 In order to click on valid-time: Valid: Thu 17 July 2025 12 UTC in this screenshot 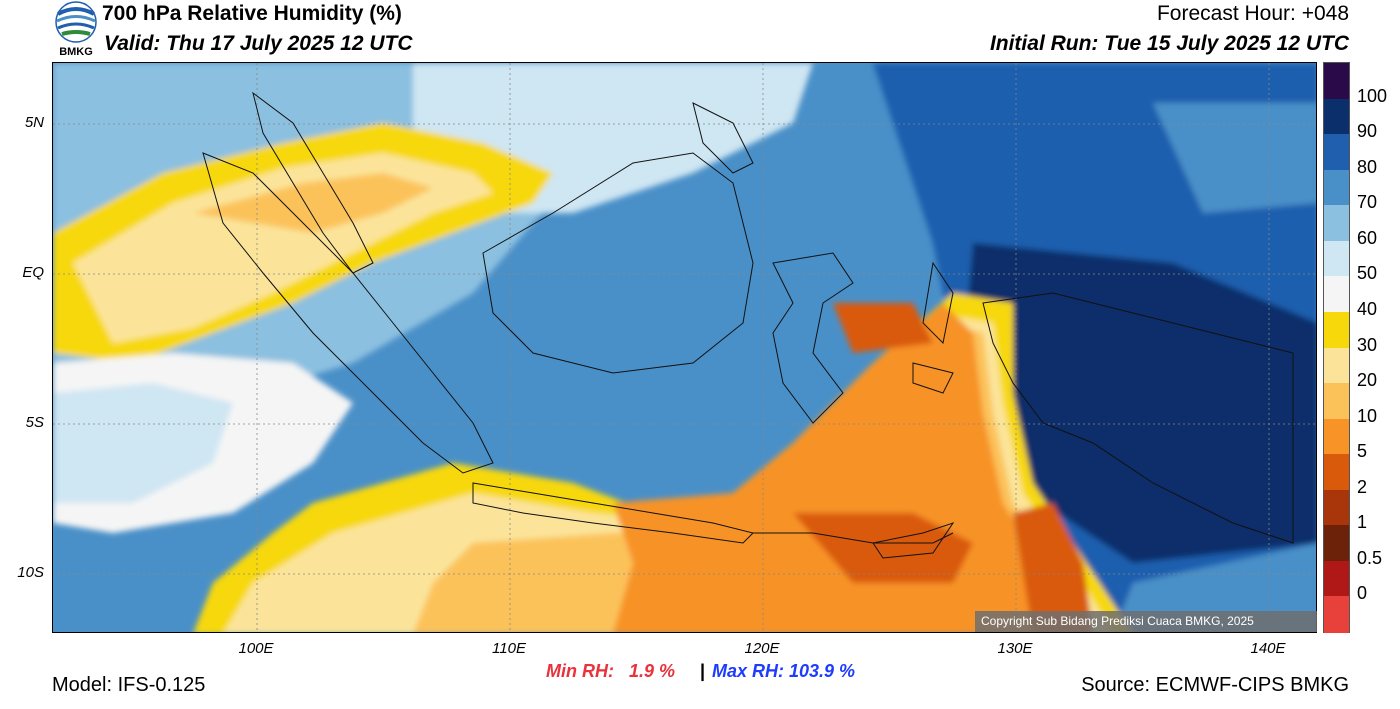, I will do `click(258, 43)`.